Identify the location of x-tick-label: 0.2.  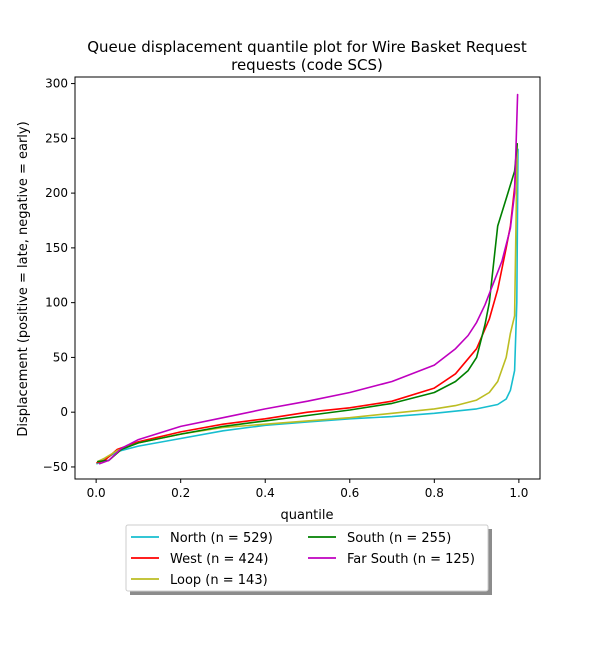
(180, 493).